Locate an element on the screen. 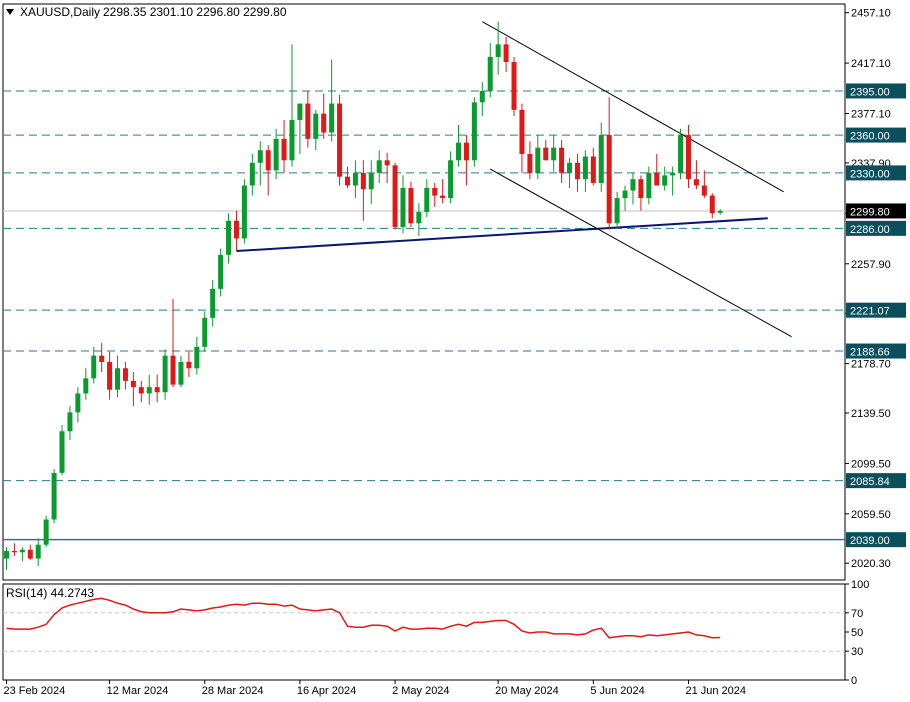  rsi-line is located at coordinates (363, 618).